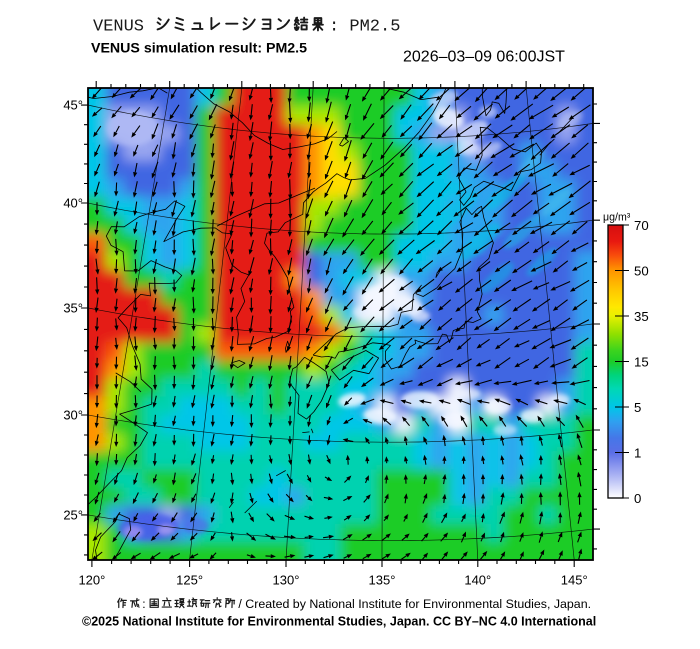 The height and width of the screenshot is (649, 700). What do you see at coordinates (641, 225) in the screenshot?
I see `svg-text: 70` at bounding box center [641, 225].